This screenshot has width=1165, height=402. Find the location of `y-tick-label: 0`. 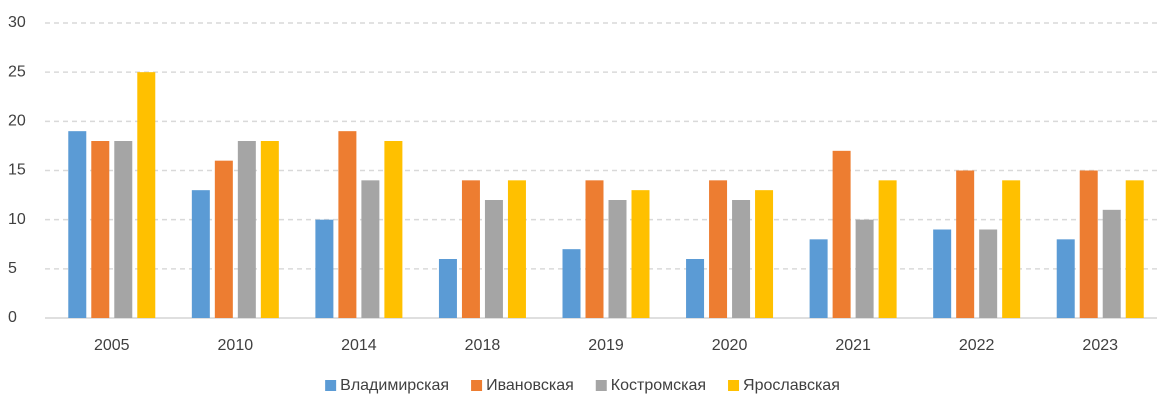

y-tick-label: 0 is located at coordinates (12, 317).